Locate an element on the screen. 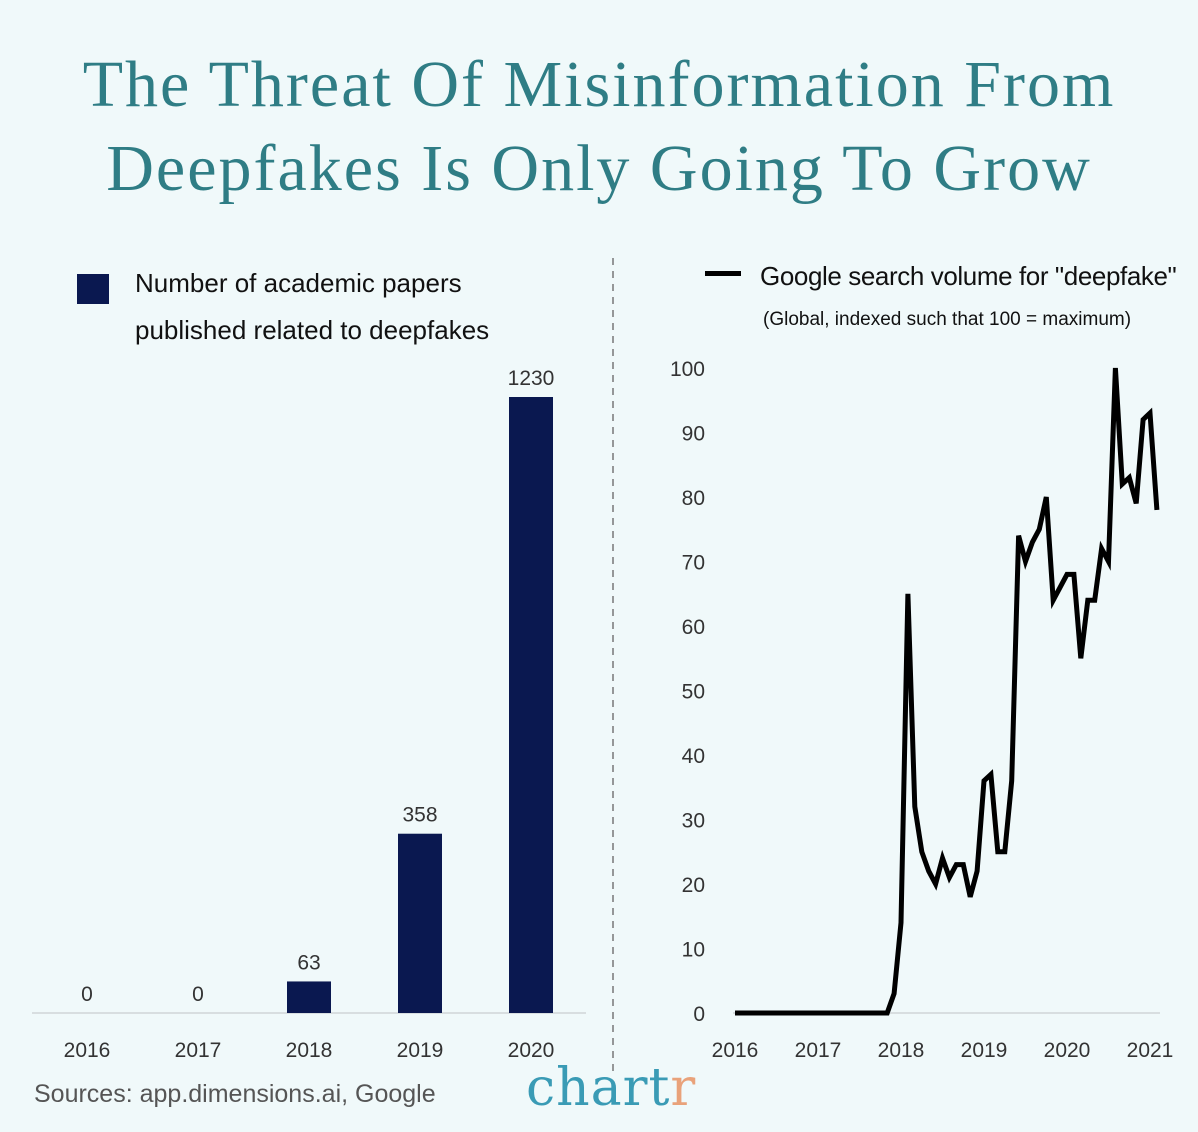 The width and height of the screenshot is (1198, 1132). bar-legend-swatch is located at coordinates (93, 289).